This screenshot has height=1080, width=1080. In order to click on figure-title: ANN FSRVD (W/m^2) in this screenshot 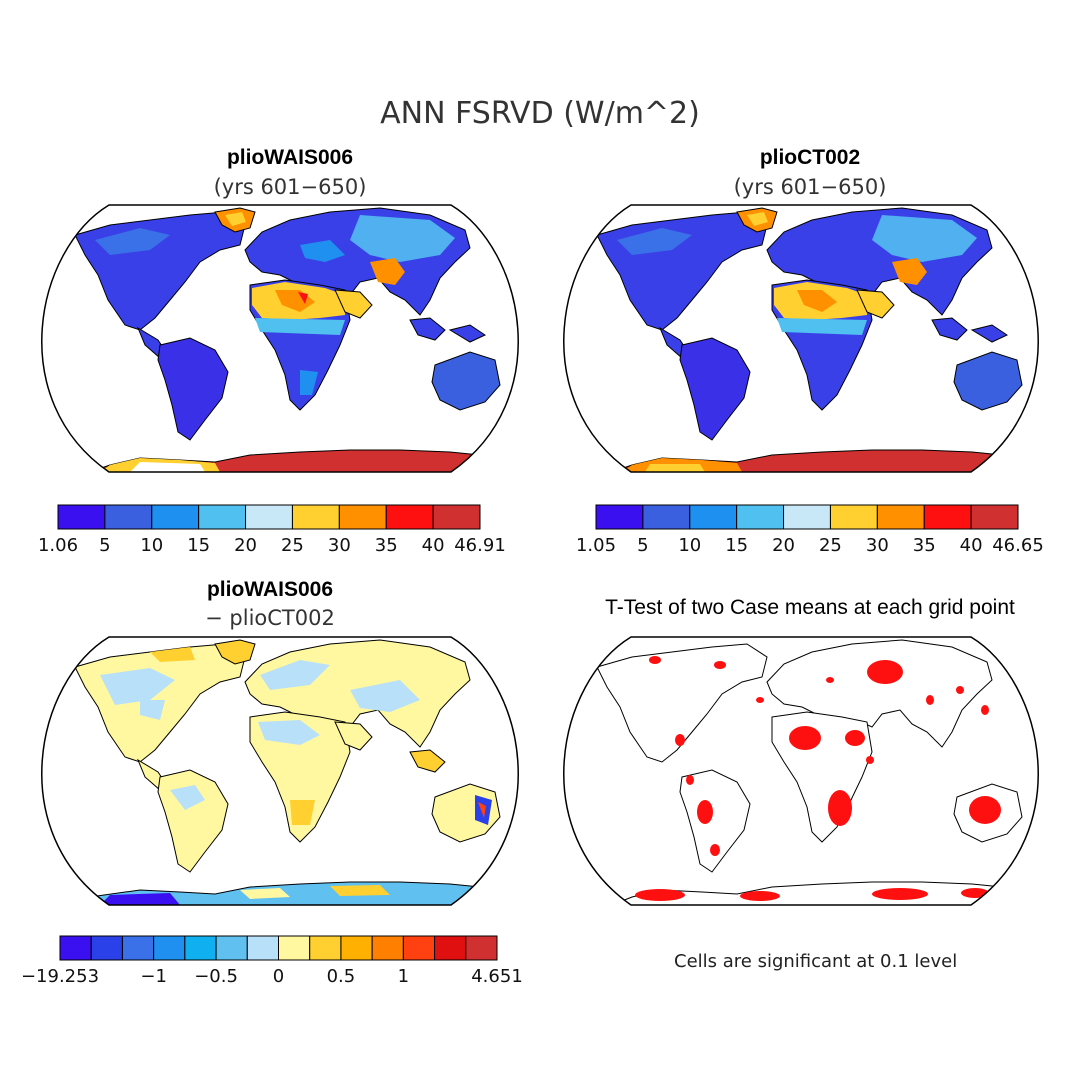, I will do `click(540, 113)`.